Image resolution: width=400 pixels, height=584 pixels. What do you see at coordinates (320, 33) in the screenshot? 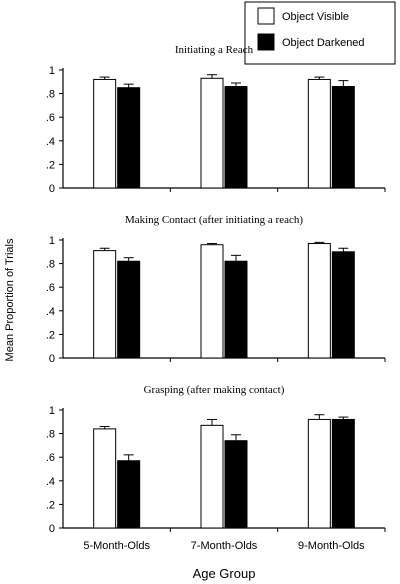
I see `legend: Object Visible Object Darkened` at bounding box center [320, 33].